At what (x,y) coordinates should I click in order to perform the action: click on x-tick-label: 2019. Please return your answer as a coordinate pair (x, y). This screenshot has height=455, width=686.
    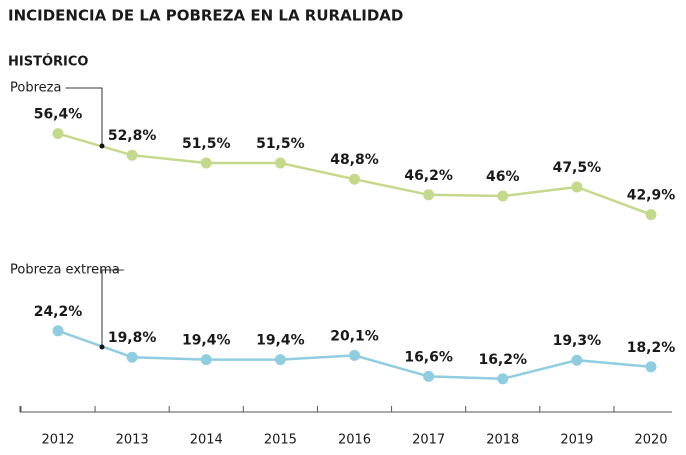
    Looking at the image, I should click on (576, 440).